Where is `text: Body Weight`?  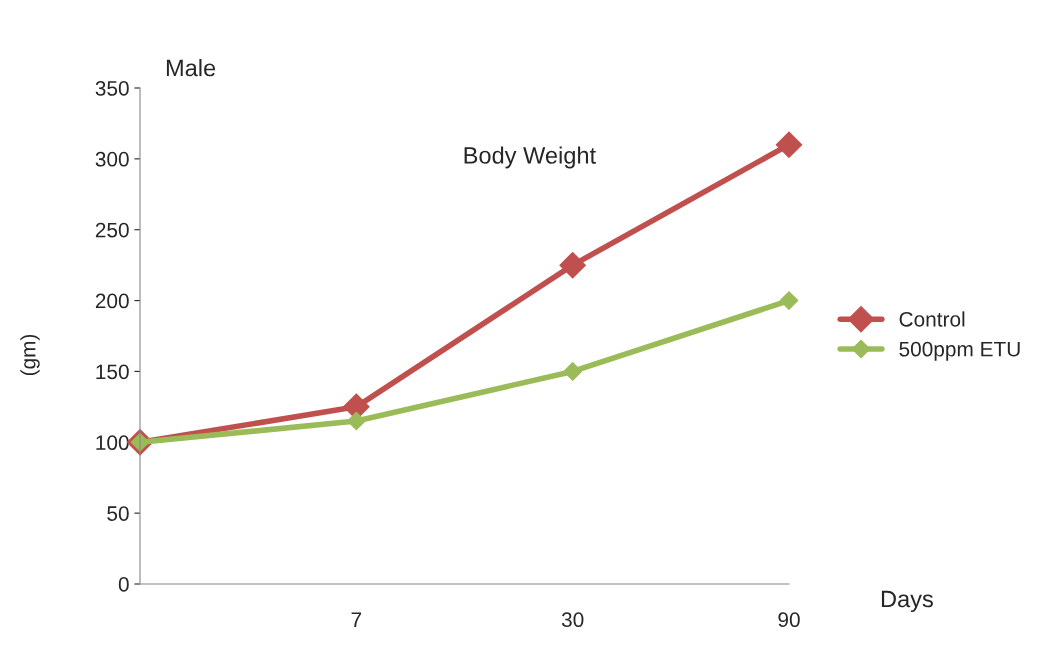 text: Body Weight is located at coordinates (530, 157).